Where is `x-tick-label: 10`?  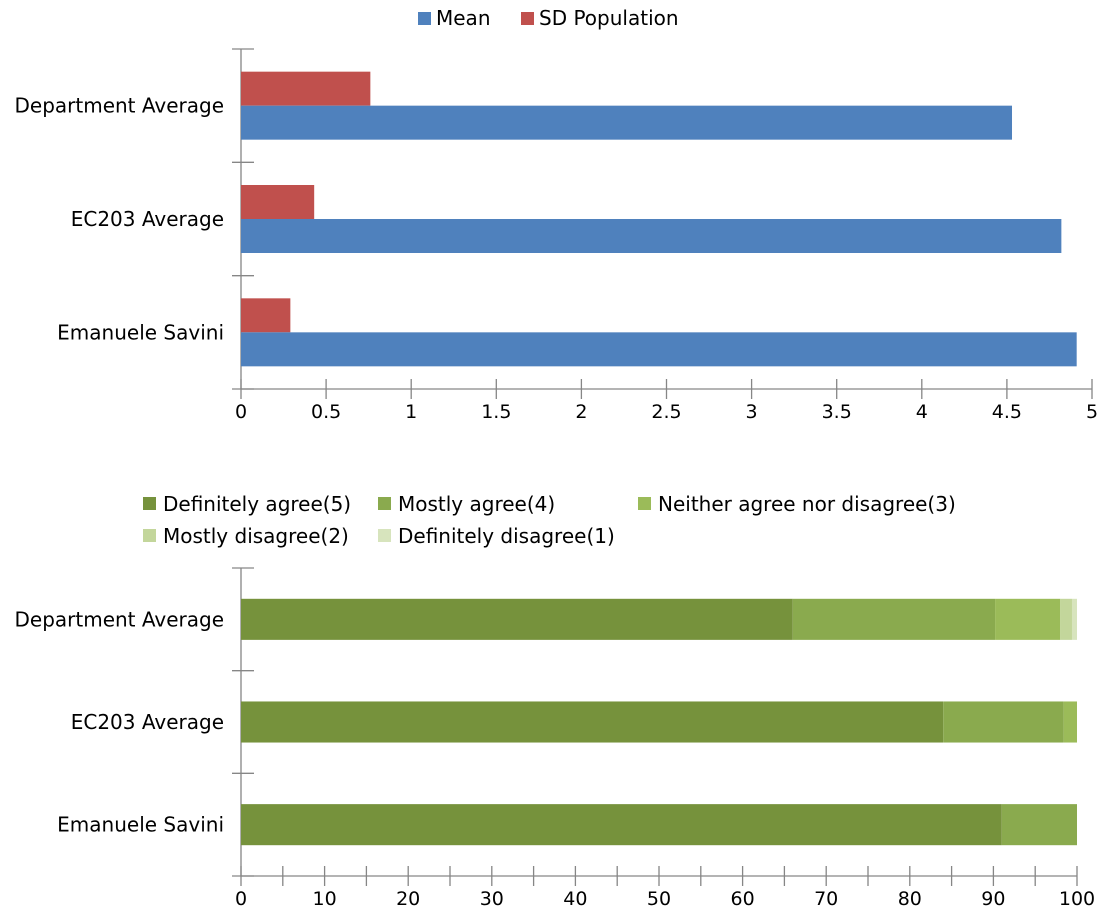 x-tick-label: 10 is located at coordinates (325, 899).